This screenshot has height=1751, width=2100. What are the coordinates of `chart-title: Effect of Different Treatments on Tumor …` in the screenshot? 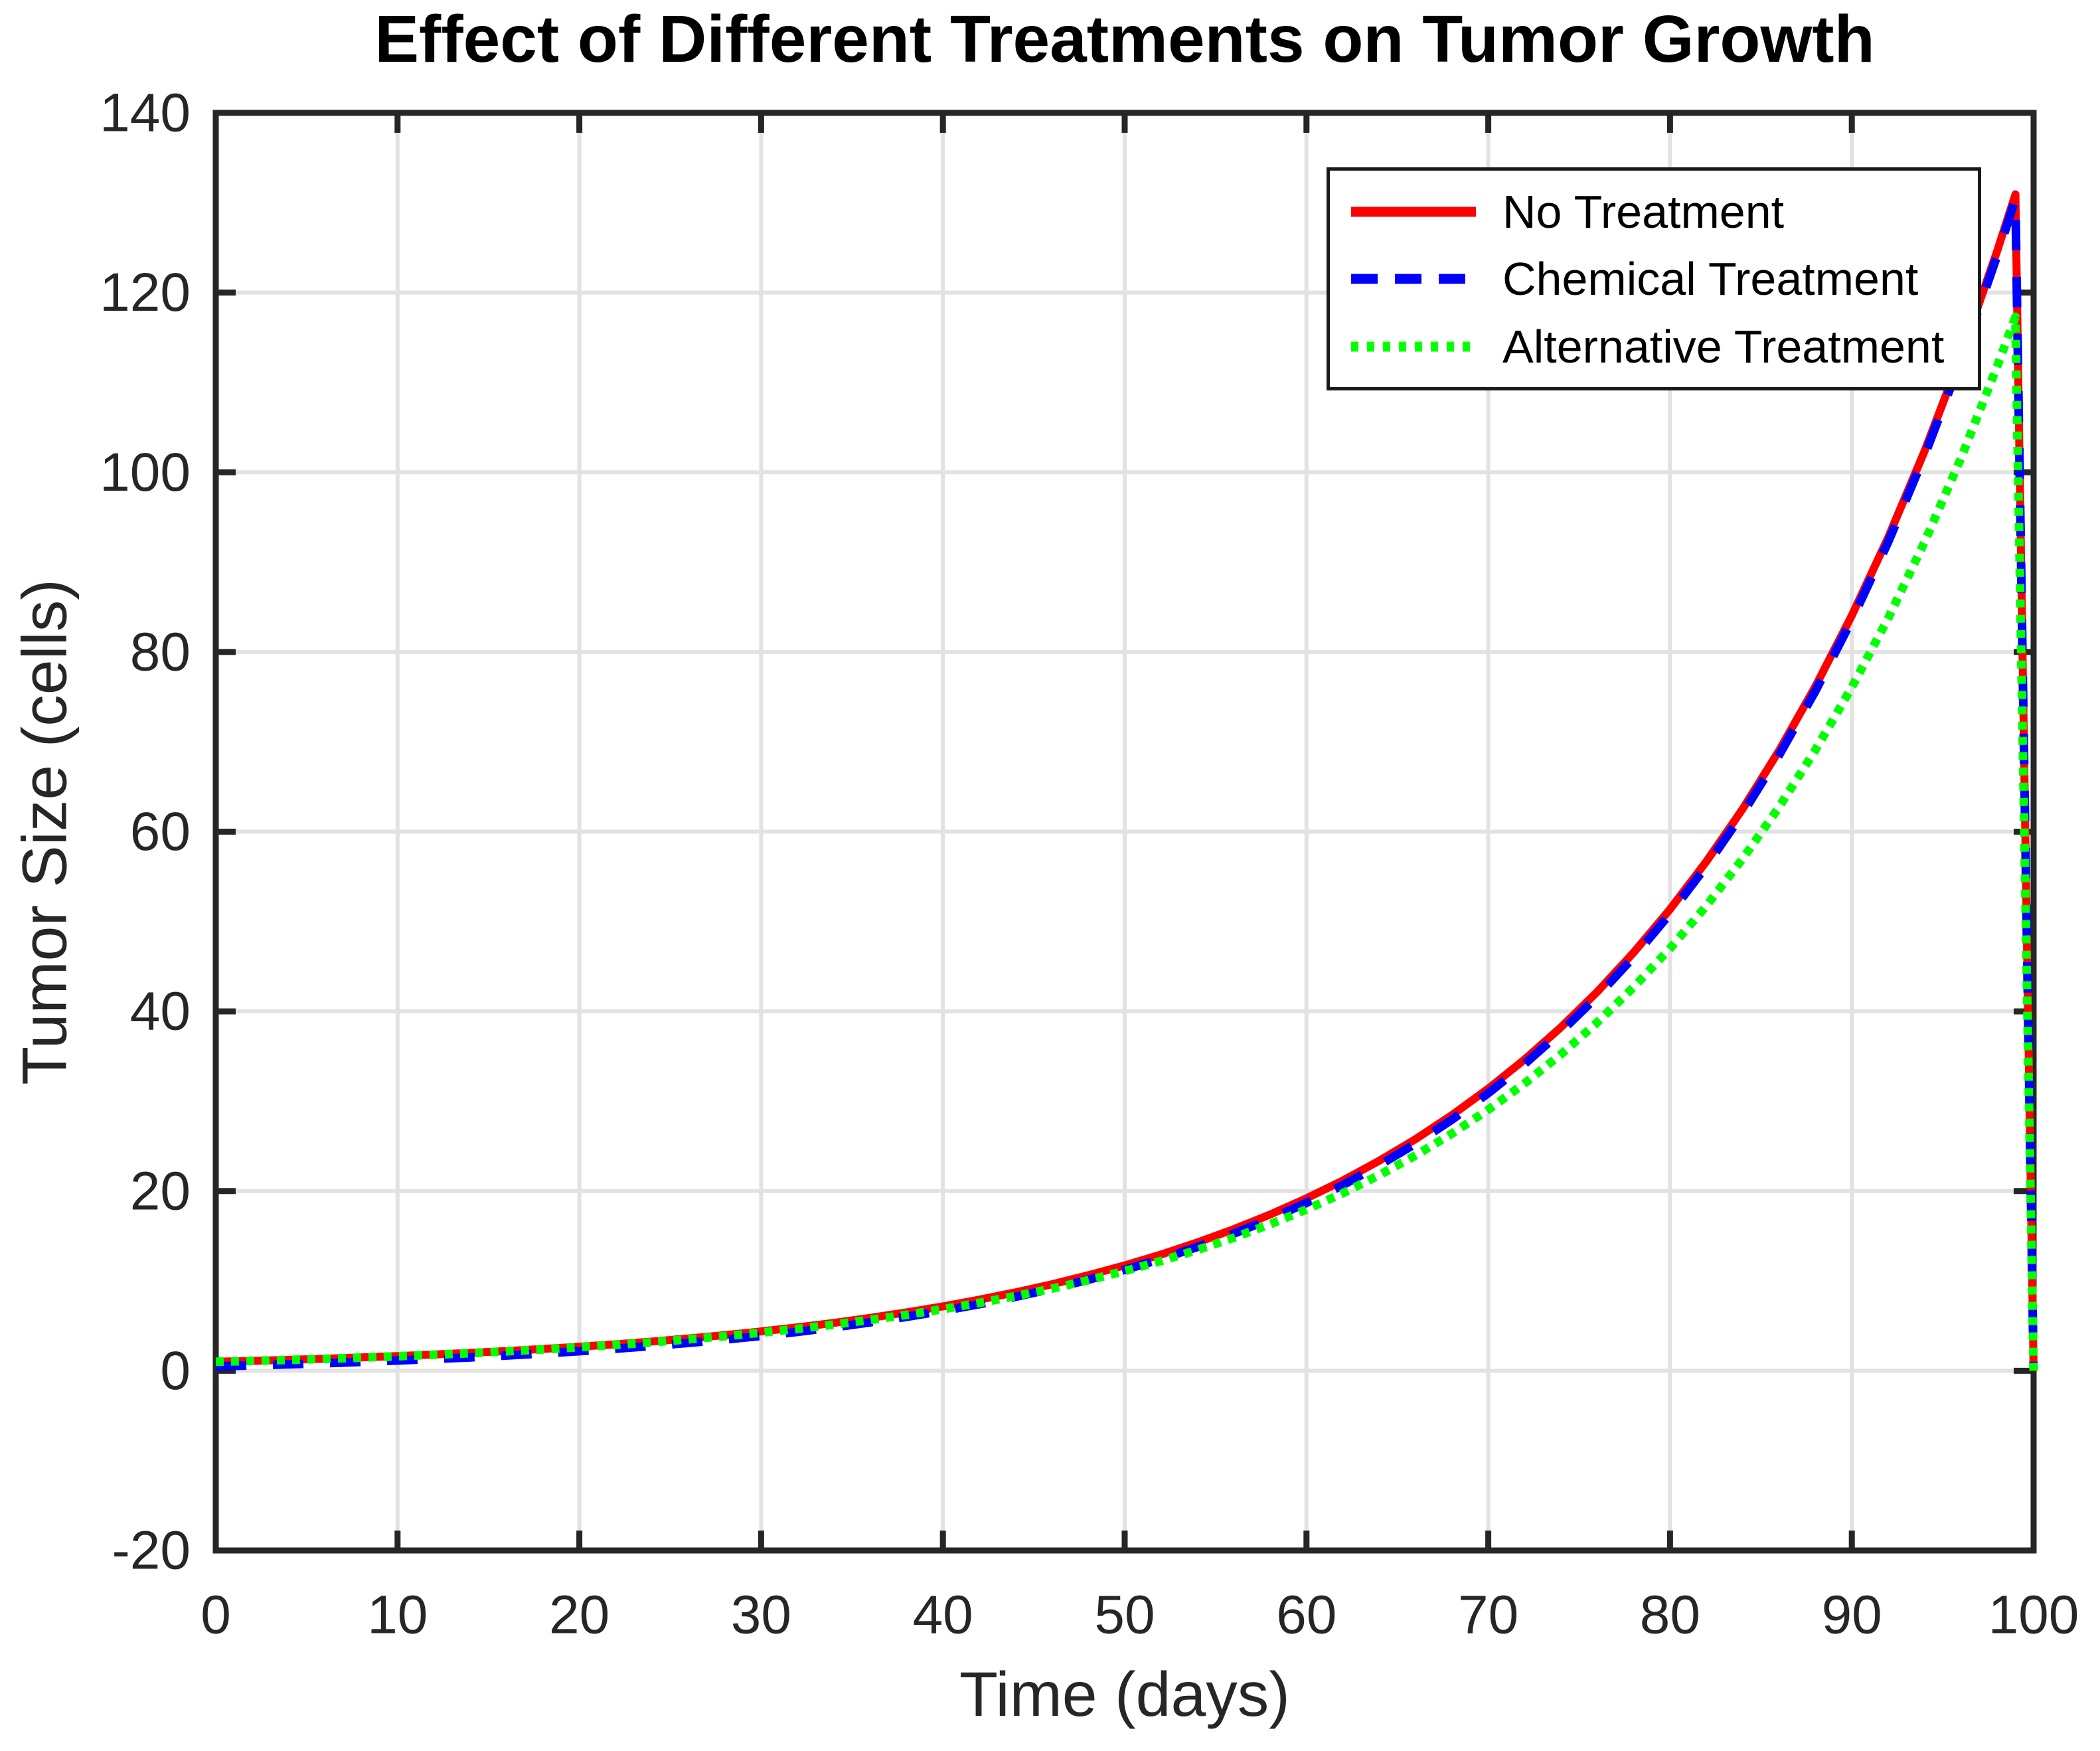 It's located at (1124, 39).